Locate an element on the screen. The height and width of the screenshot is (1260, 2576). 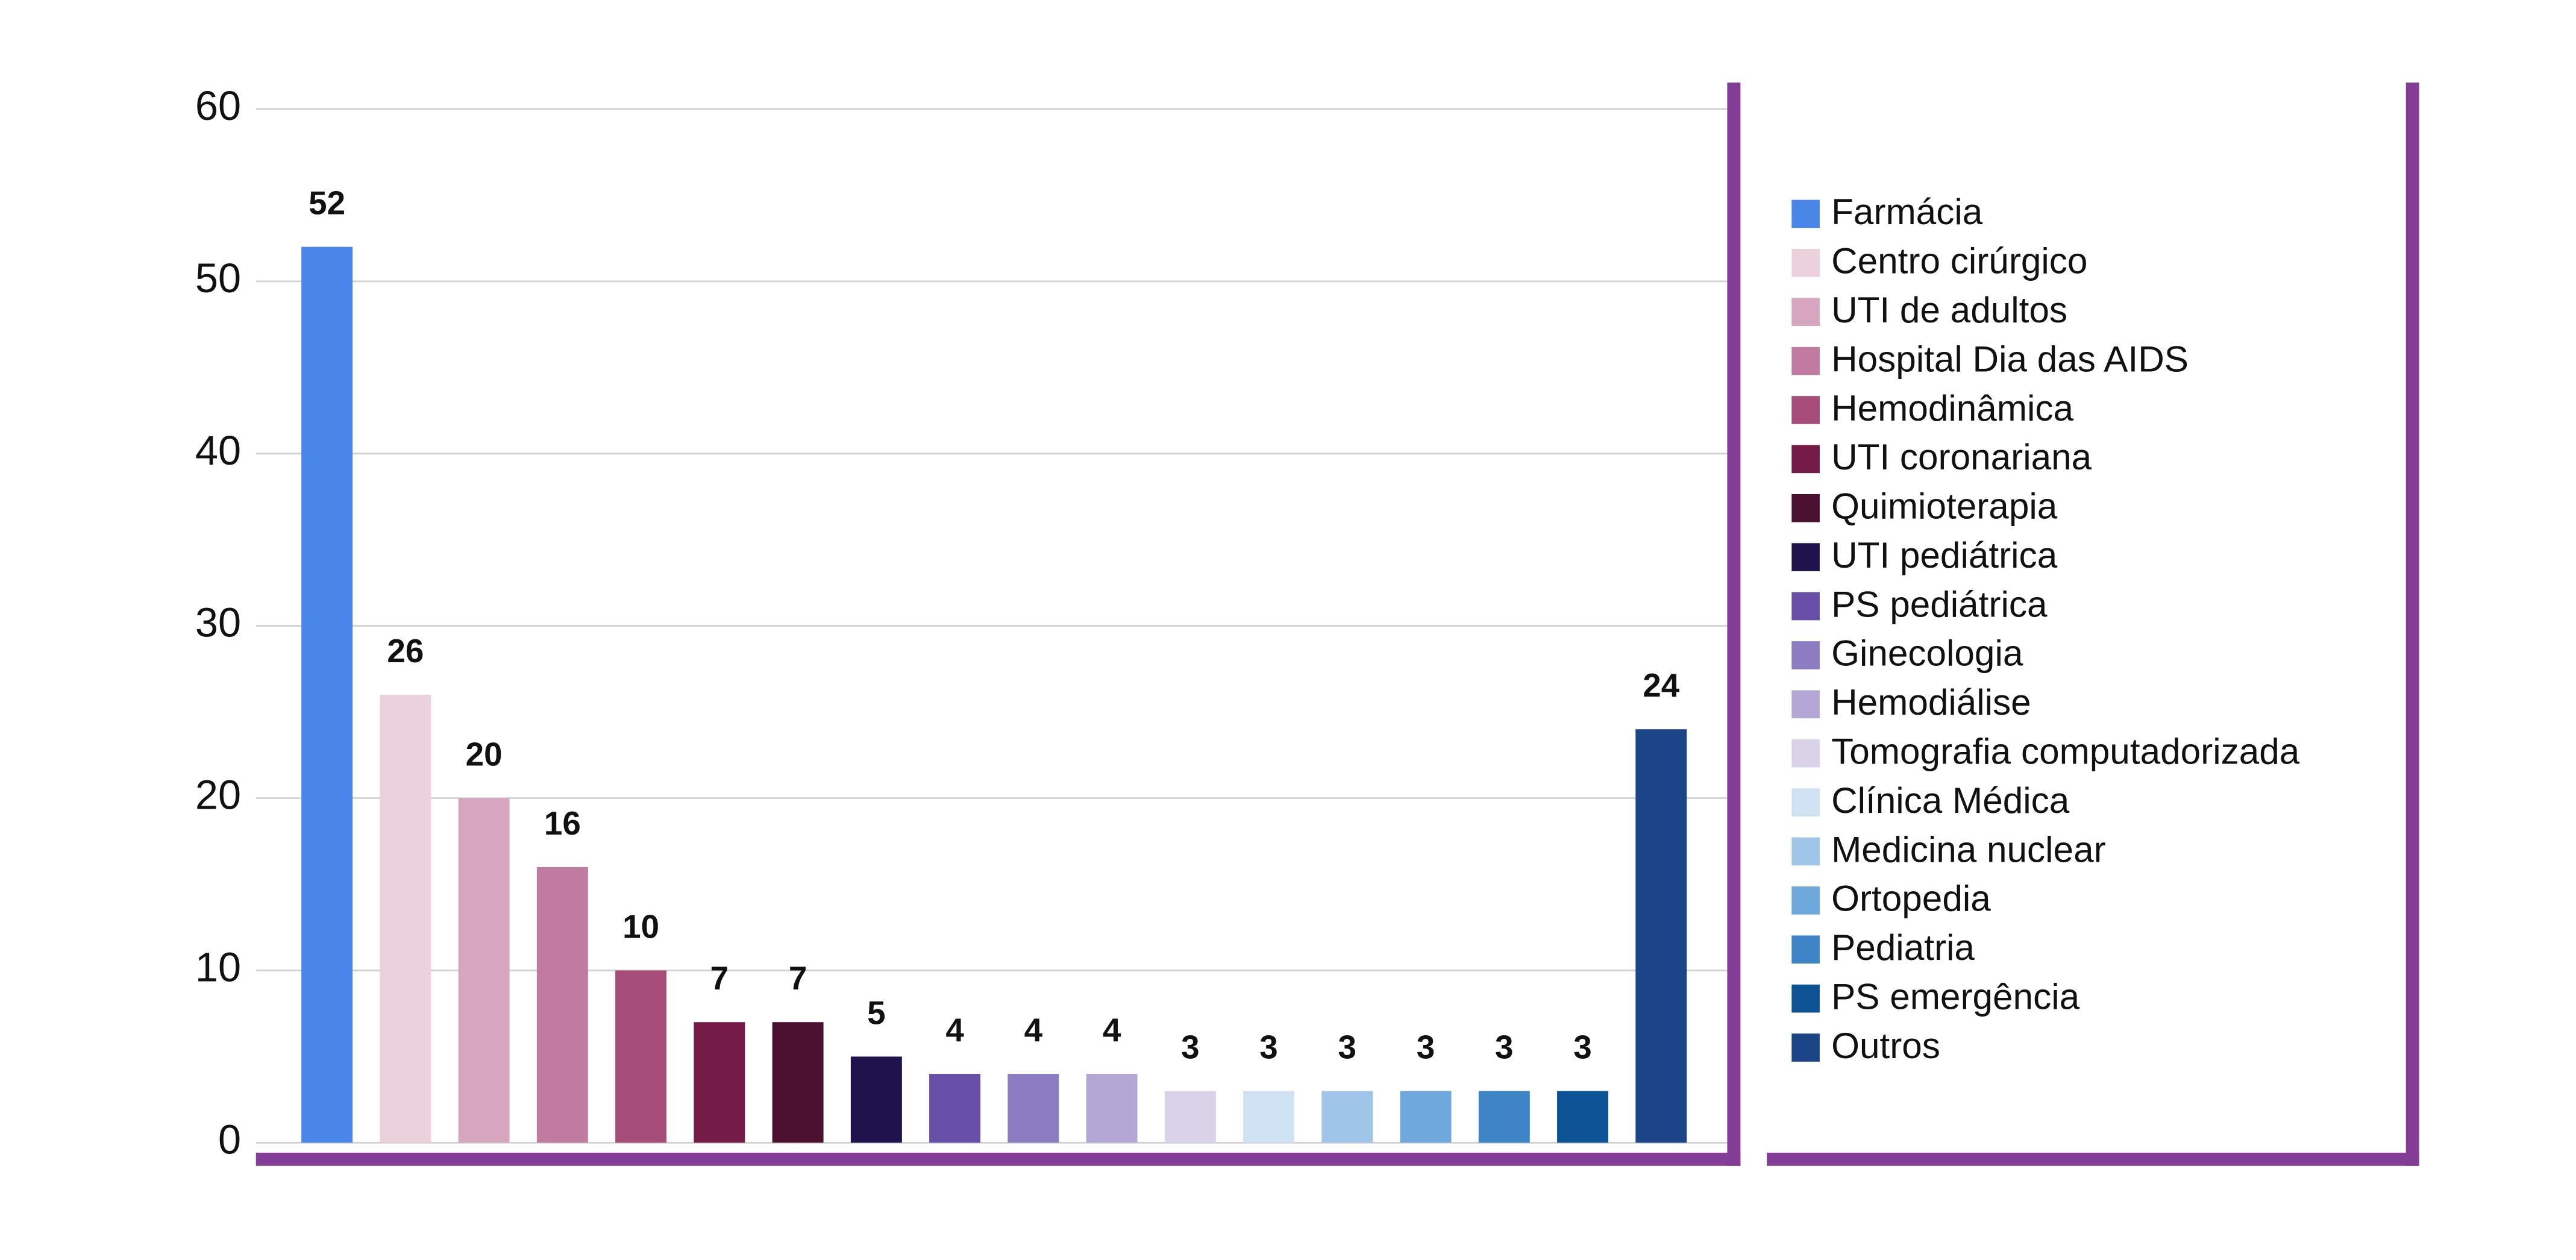
legend-label: Pediatria is located at coordinates (1903, 947).